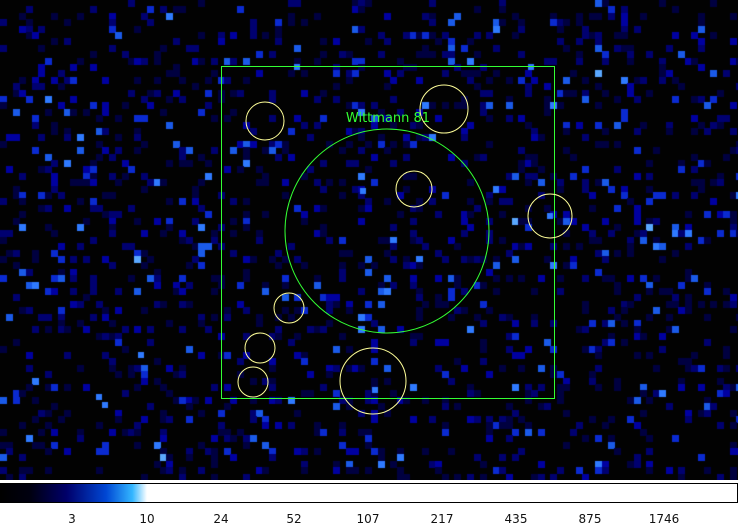  I want to click on colorbar-tick-label: 52, so click(294, 519).